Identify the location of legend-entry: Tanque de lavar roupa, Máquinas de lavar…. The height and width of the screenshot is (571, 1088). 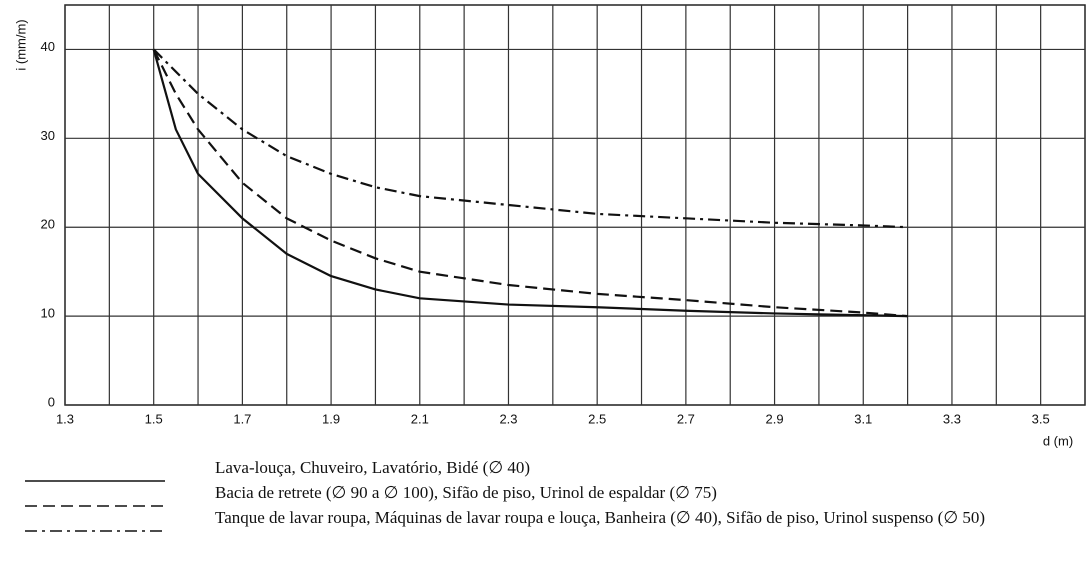
(600, 517).